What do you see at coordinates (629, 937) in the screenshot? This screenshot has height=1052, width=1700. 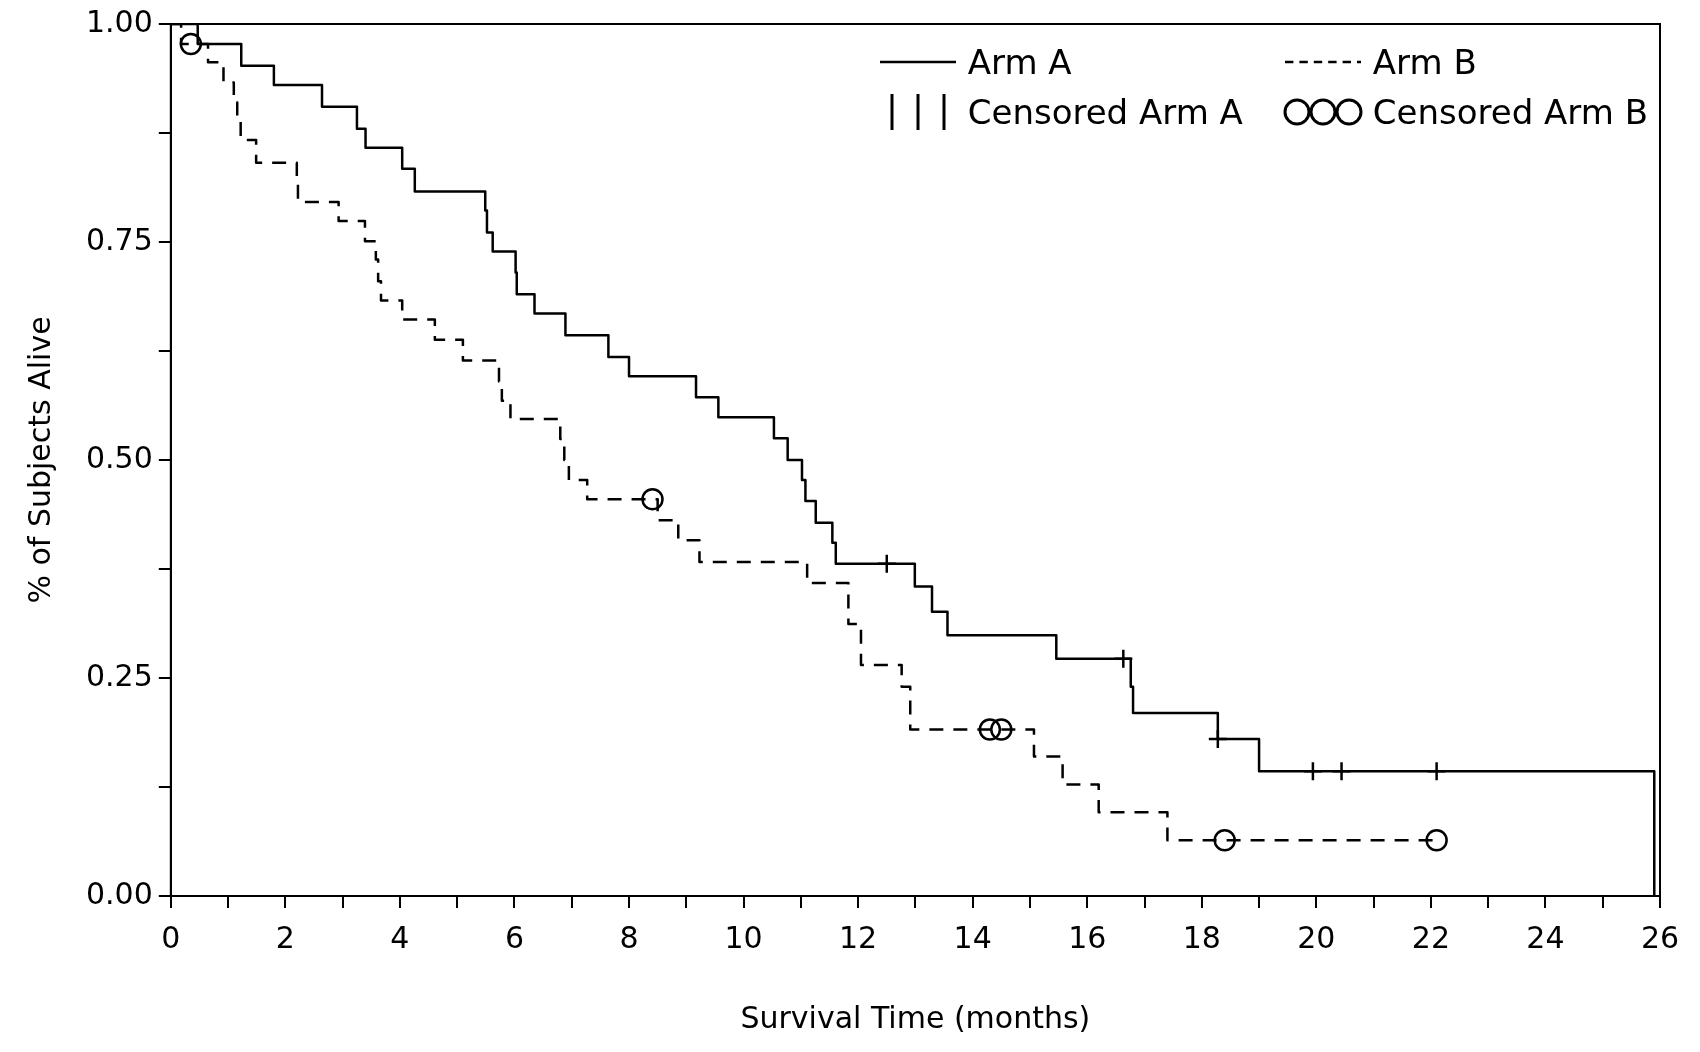 I see `x-tick-label: 8` at bounding box center [629, 937].